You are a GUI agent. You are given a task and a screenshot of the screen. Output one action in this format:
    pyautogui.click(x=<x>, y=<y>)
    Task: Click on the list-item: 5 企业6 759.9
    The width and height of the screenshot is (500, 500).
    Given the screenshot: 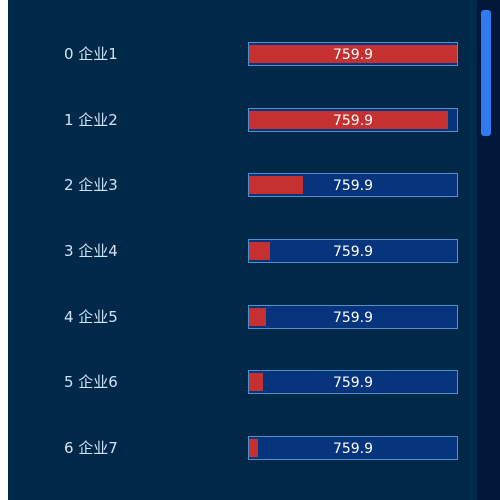 What is the action you would take?
    pyautogui.click(x=242, y=382)
    